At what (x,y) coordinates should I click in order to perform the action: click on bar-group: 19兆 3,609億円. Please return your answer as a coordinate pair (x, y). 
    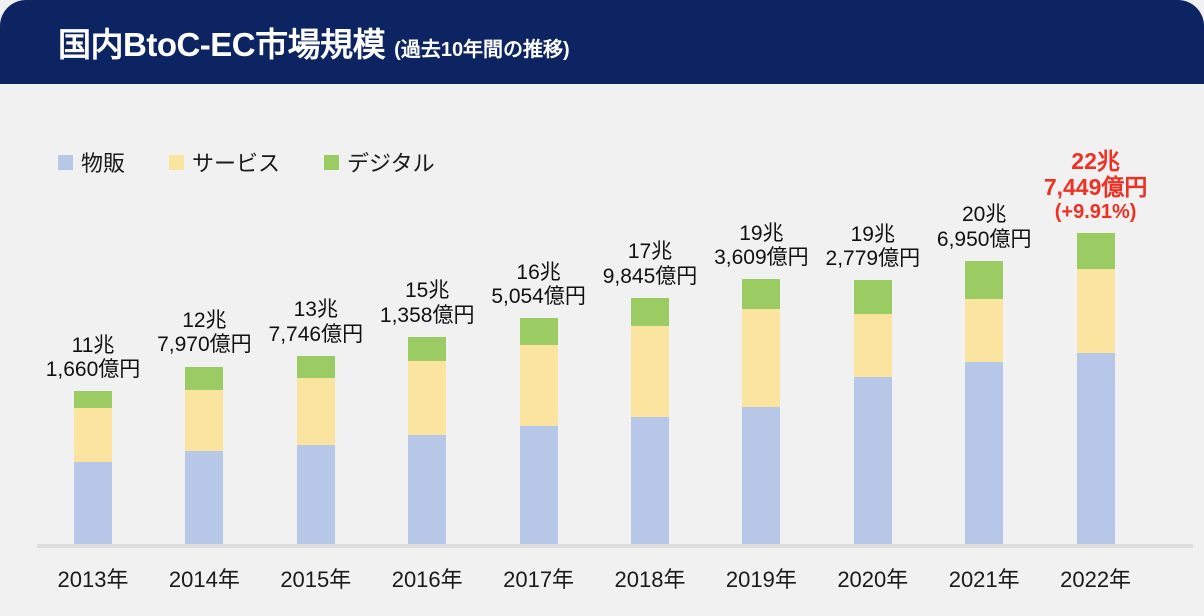
    Looking at the image, I should click on (761, 383).